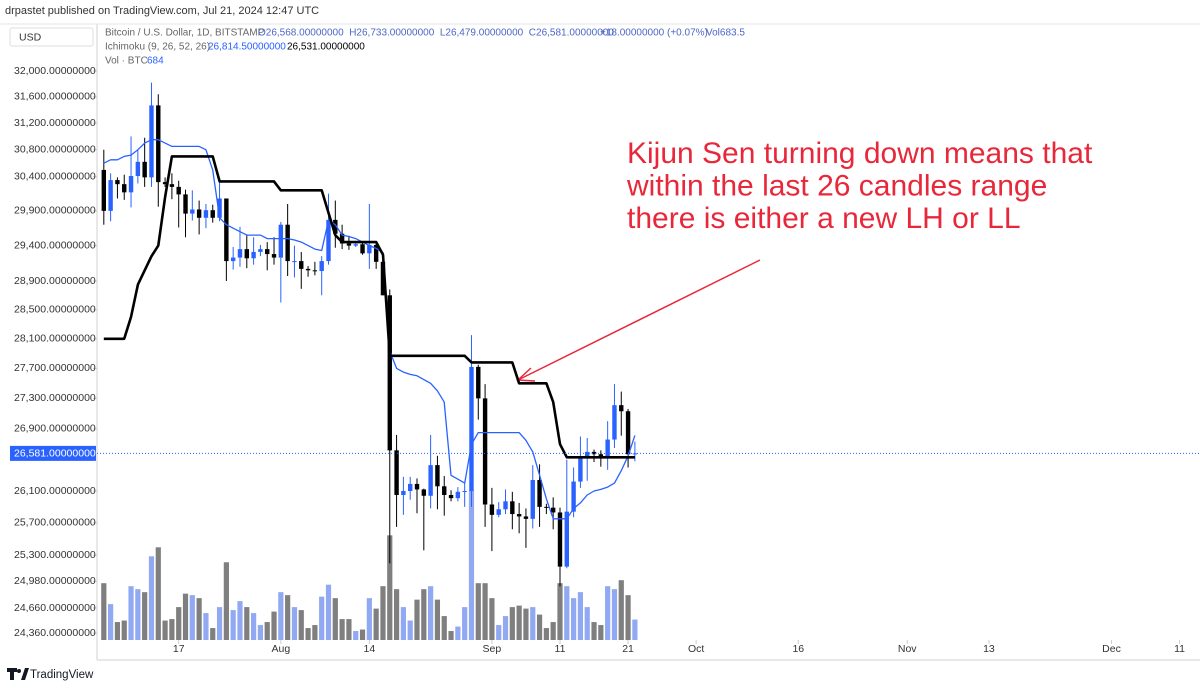 The image size is (1200, 689). What do you see at coordinates (55, 123) in the screenshot?
I see `y-tick-label: 31,200.00000000` at bounding box center [55, 123].